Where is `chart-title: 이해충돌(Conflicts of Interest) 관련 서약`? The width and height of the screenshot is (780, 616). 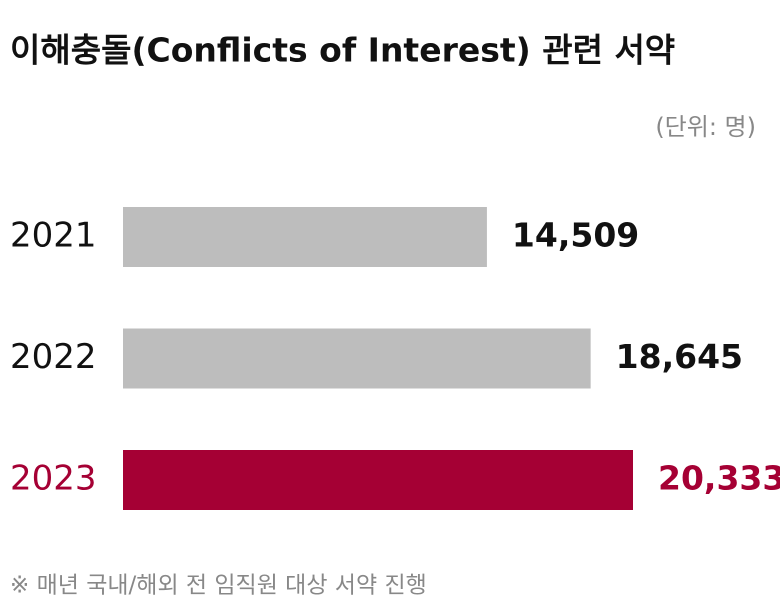 chart-title: 이해충돌(Conflicts of Interest) 관련 서약 is located at coordinates (342, 50).